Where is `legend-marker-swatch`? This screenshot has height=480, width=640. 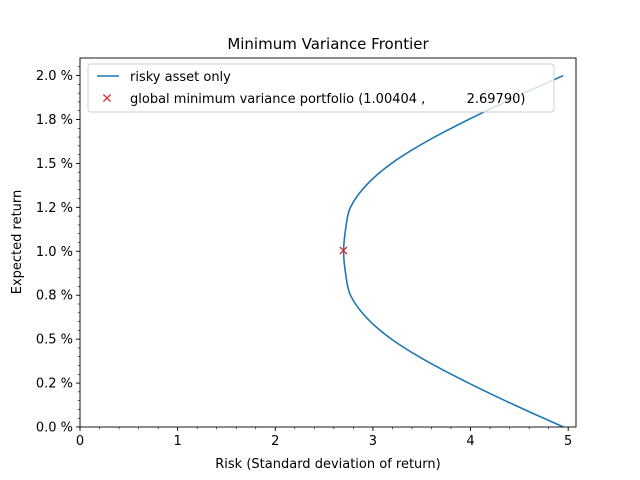 legend-marker-swatch is located at coordinates (107, 98).